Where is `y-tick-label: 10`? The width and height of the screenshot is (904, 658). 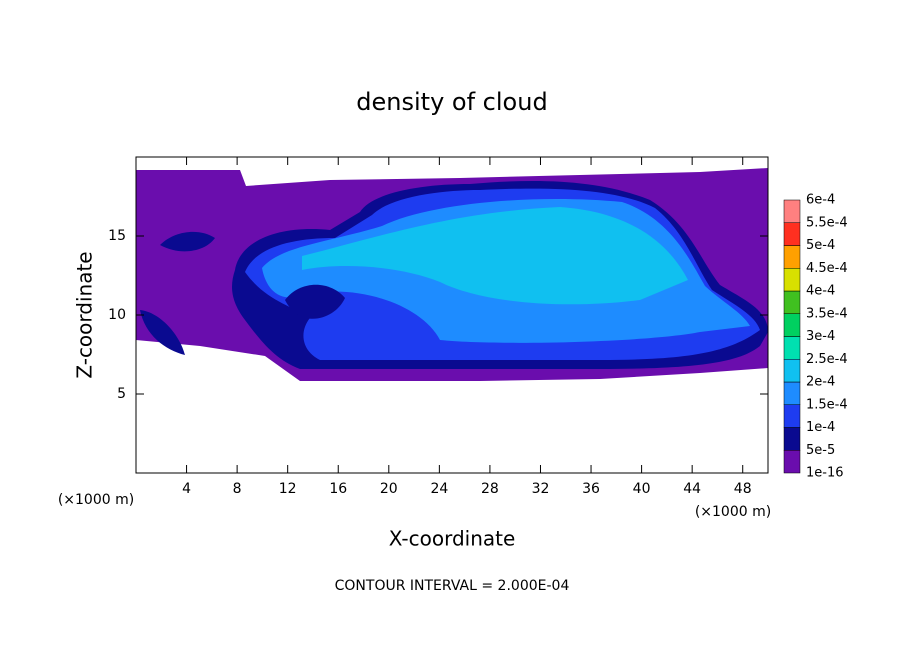
y-tick-label: 10 is located at coordinates (117, 315).